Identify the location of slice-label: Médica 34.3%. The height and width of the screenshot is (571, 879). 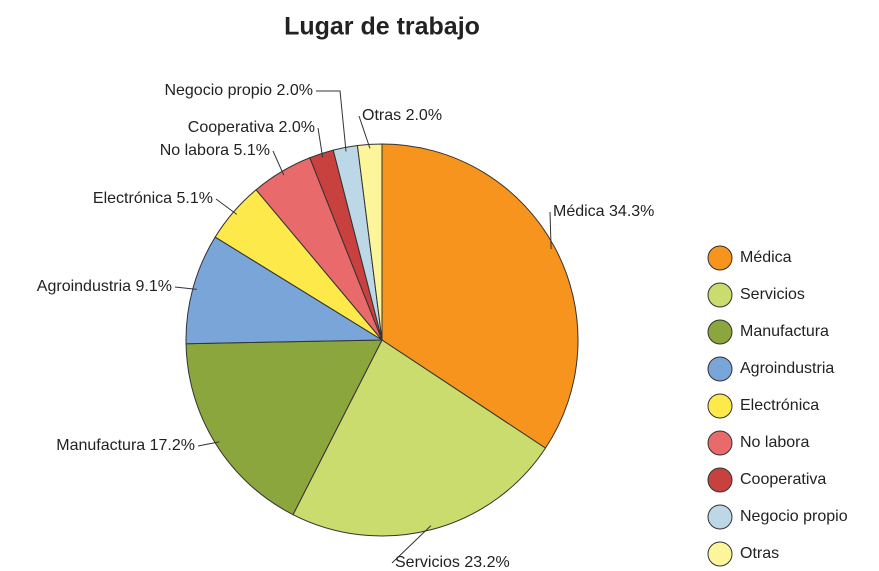
(603, 211).